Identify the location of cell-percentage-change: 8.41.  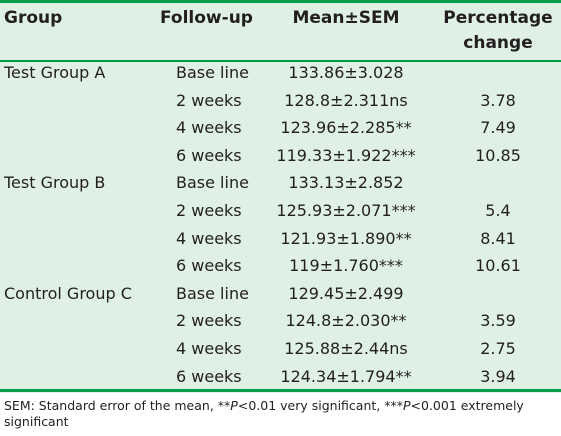
(498, 238).